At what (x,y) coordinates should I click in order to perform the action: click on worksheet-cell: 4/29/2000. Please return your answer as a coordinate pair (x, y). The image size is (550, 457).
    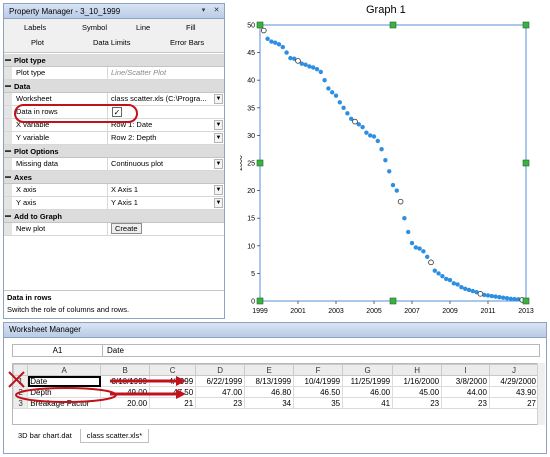
    Looking at the image, I should click on (513, 381).